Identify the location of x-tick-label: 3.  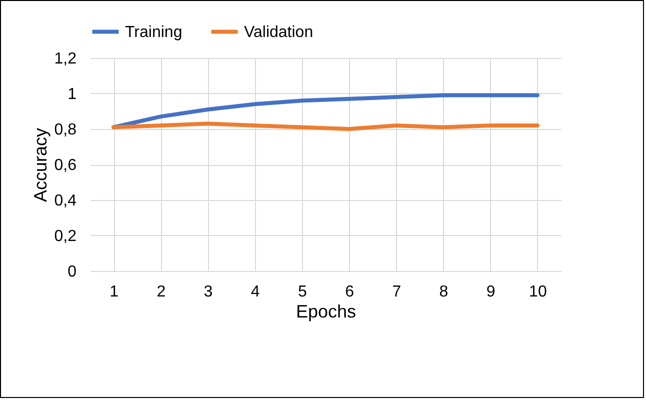
(208, 292).